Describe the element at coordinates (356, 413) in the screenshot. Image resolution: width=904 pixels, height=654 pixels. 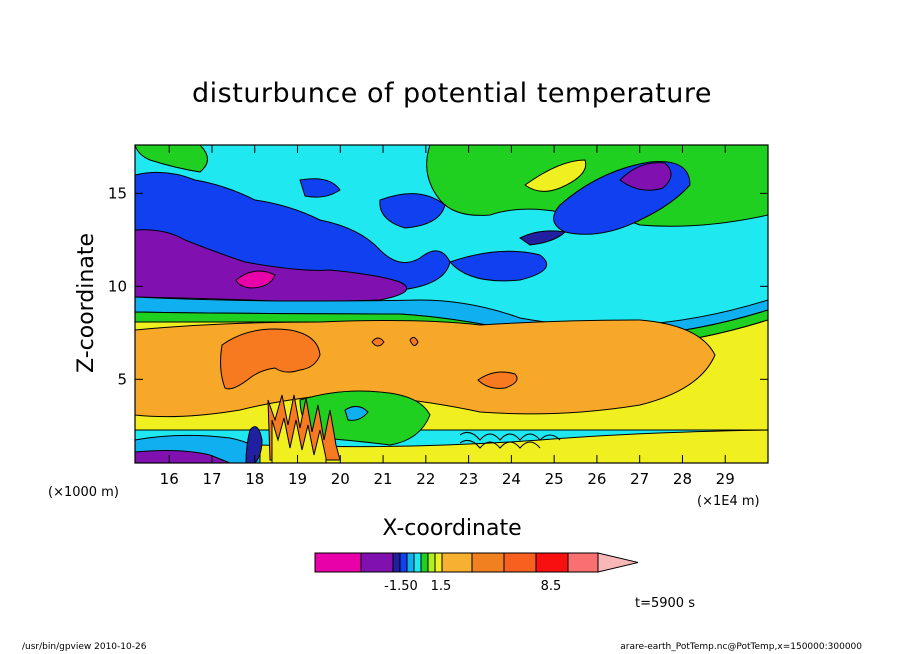
I see `contour-lower-lightblue` at that location.